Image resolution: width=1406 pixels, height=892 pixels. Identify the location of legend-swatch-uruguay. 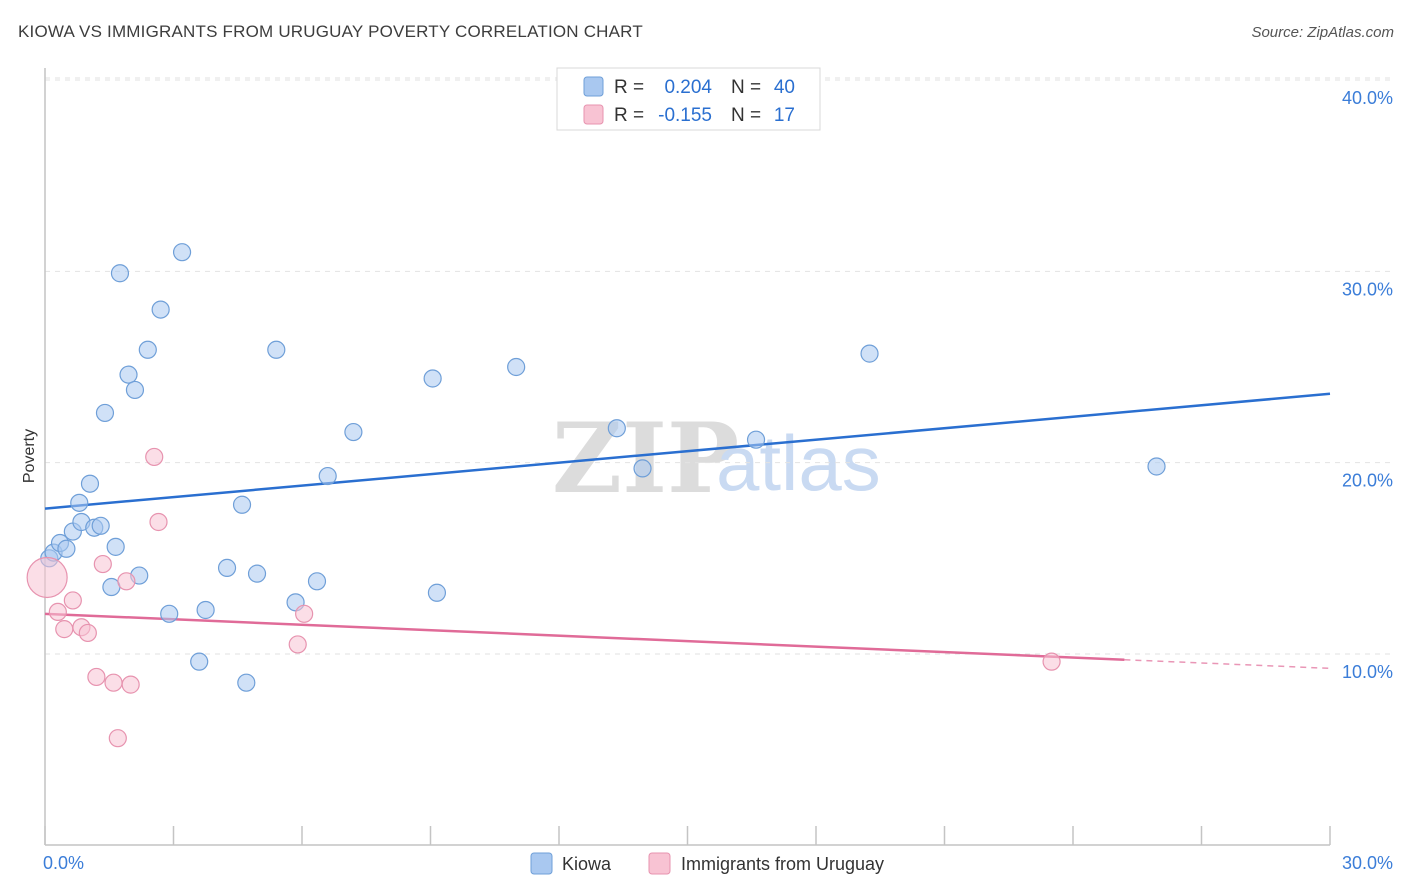
(593, 114).